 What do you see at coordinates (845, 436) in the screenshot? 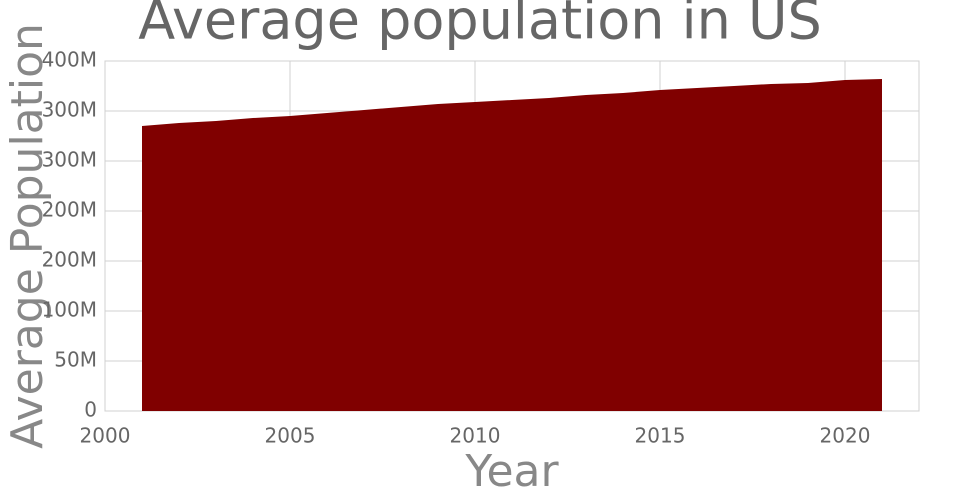
I see `x-tick-label: 2020` at bounding box center [845, 436].